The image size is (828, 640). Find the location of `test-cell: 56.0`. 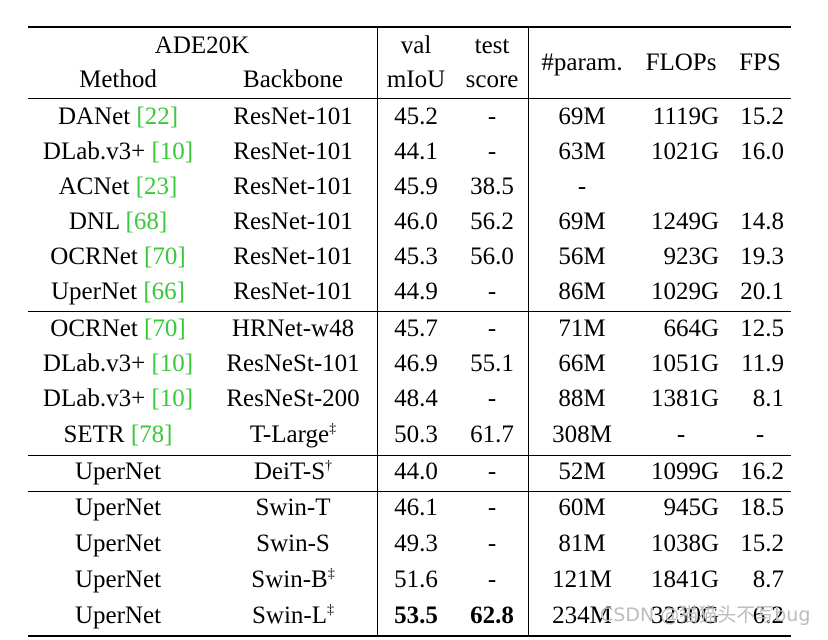

test-cell: 56.0 is located at coordinates (492, 256).